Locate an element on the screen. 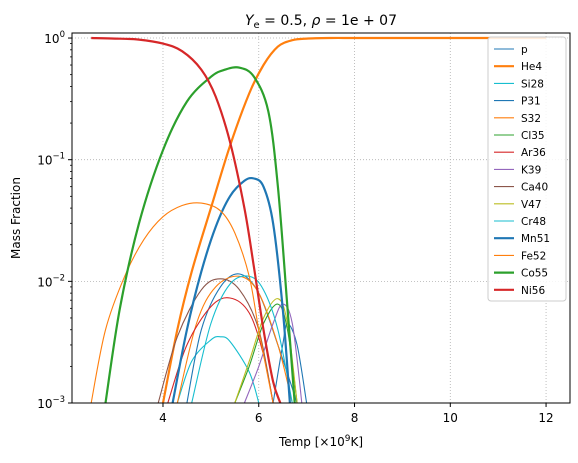 The image size is (578, 463). series-line-si28 is located at coordinates (218, 369).